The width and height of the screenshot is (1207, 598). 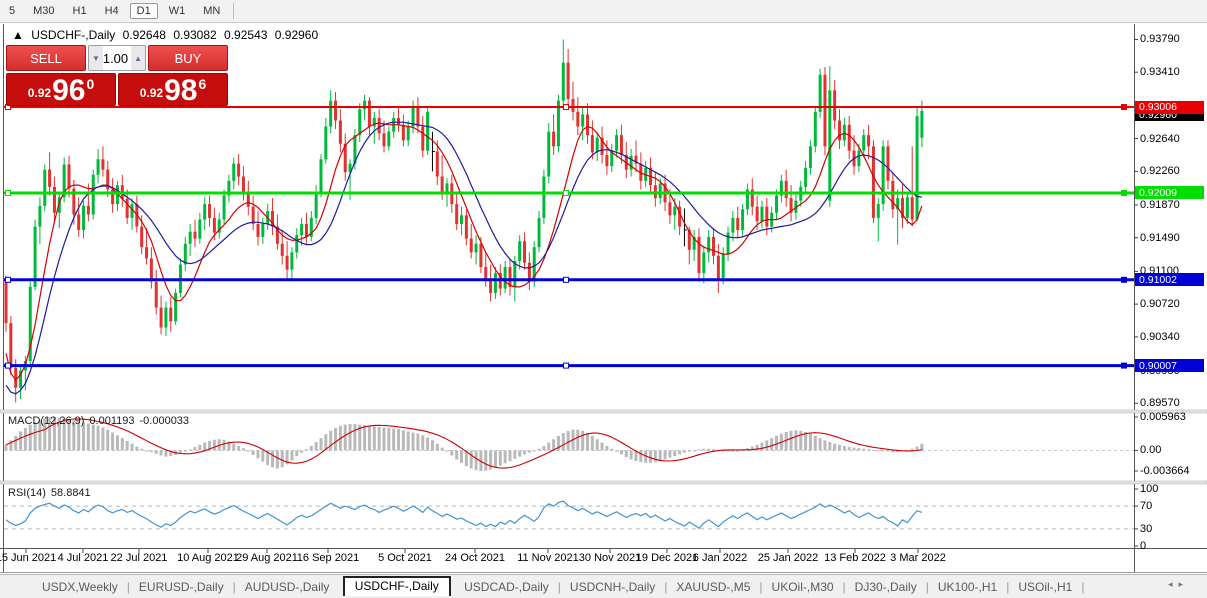 I want to click on hline-0.93006-handle-center, so click(x=566, y=107).